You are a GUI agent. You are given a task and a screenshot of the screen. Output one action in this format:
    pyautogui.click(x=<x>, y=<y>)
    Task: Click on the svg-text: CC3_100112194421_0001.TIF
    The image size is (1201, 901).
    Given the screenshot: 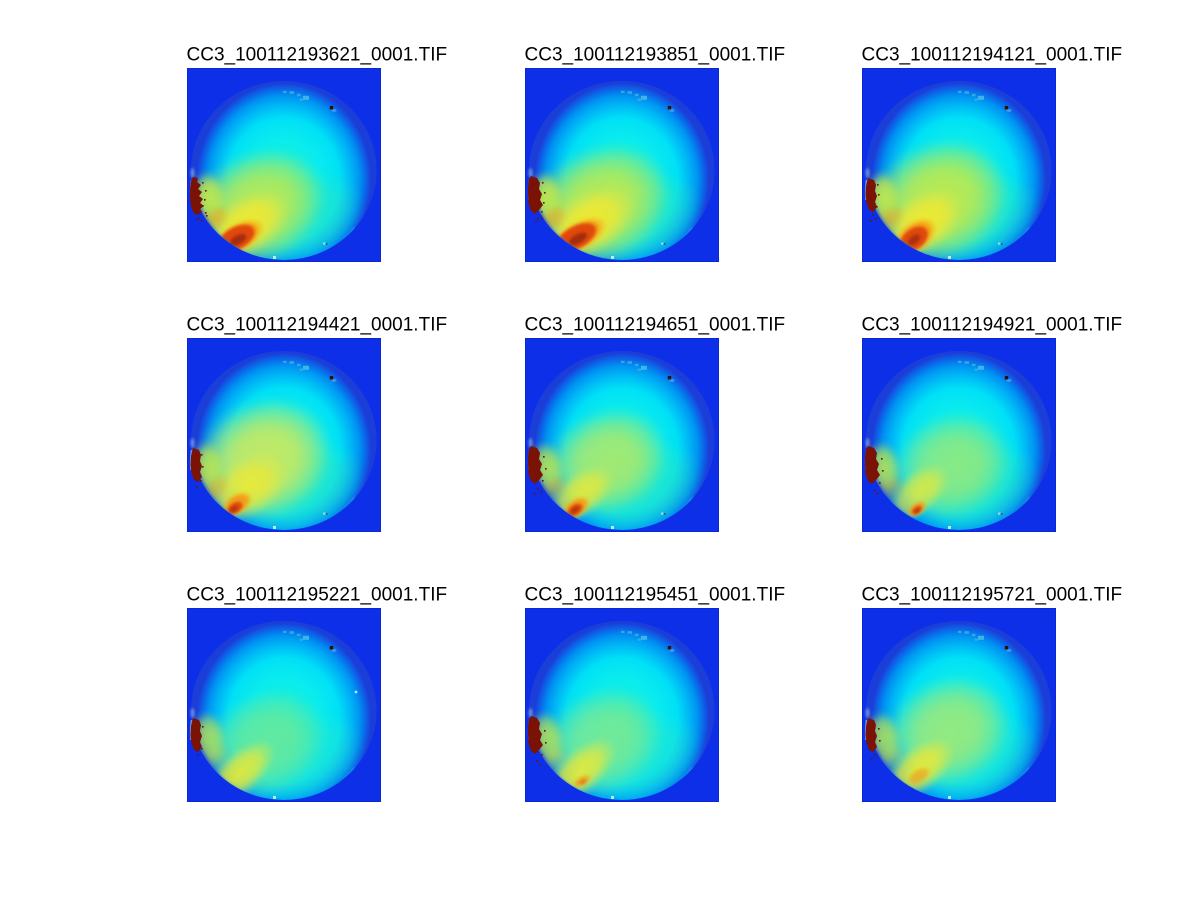 What is the action you would take?
    pyautogui.click(x=317, y=325)
    